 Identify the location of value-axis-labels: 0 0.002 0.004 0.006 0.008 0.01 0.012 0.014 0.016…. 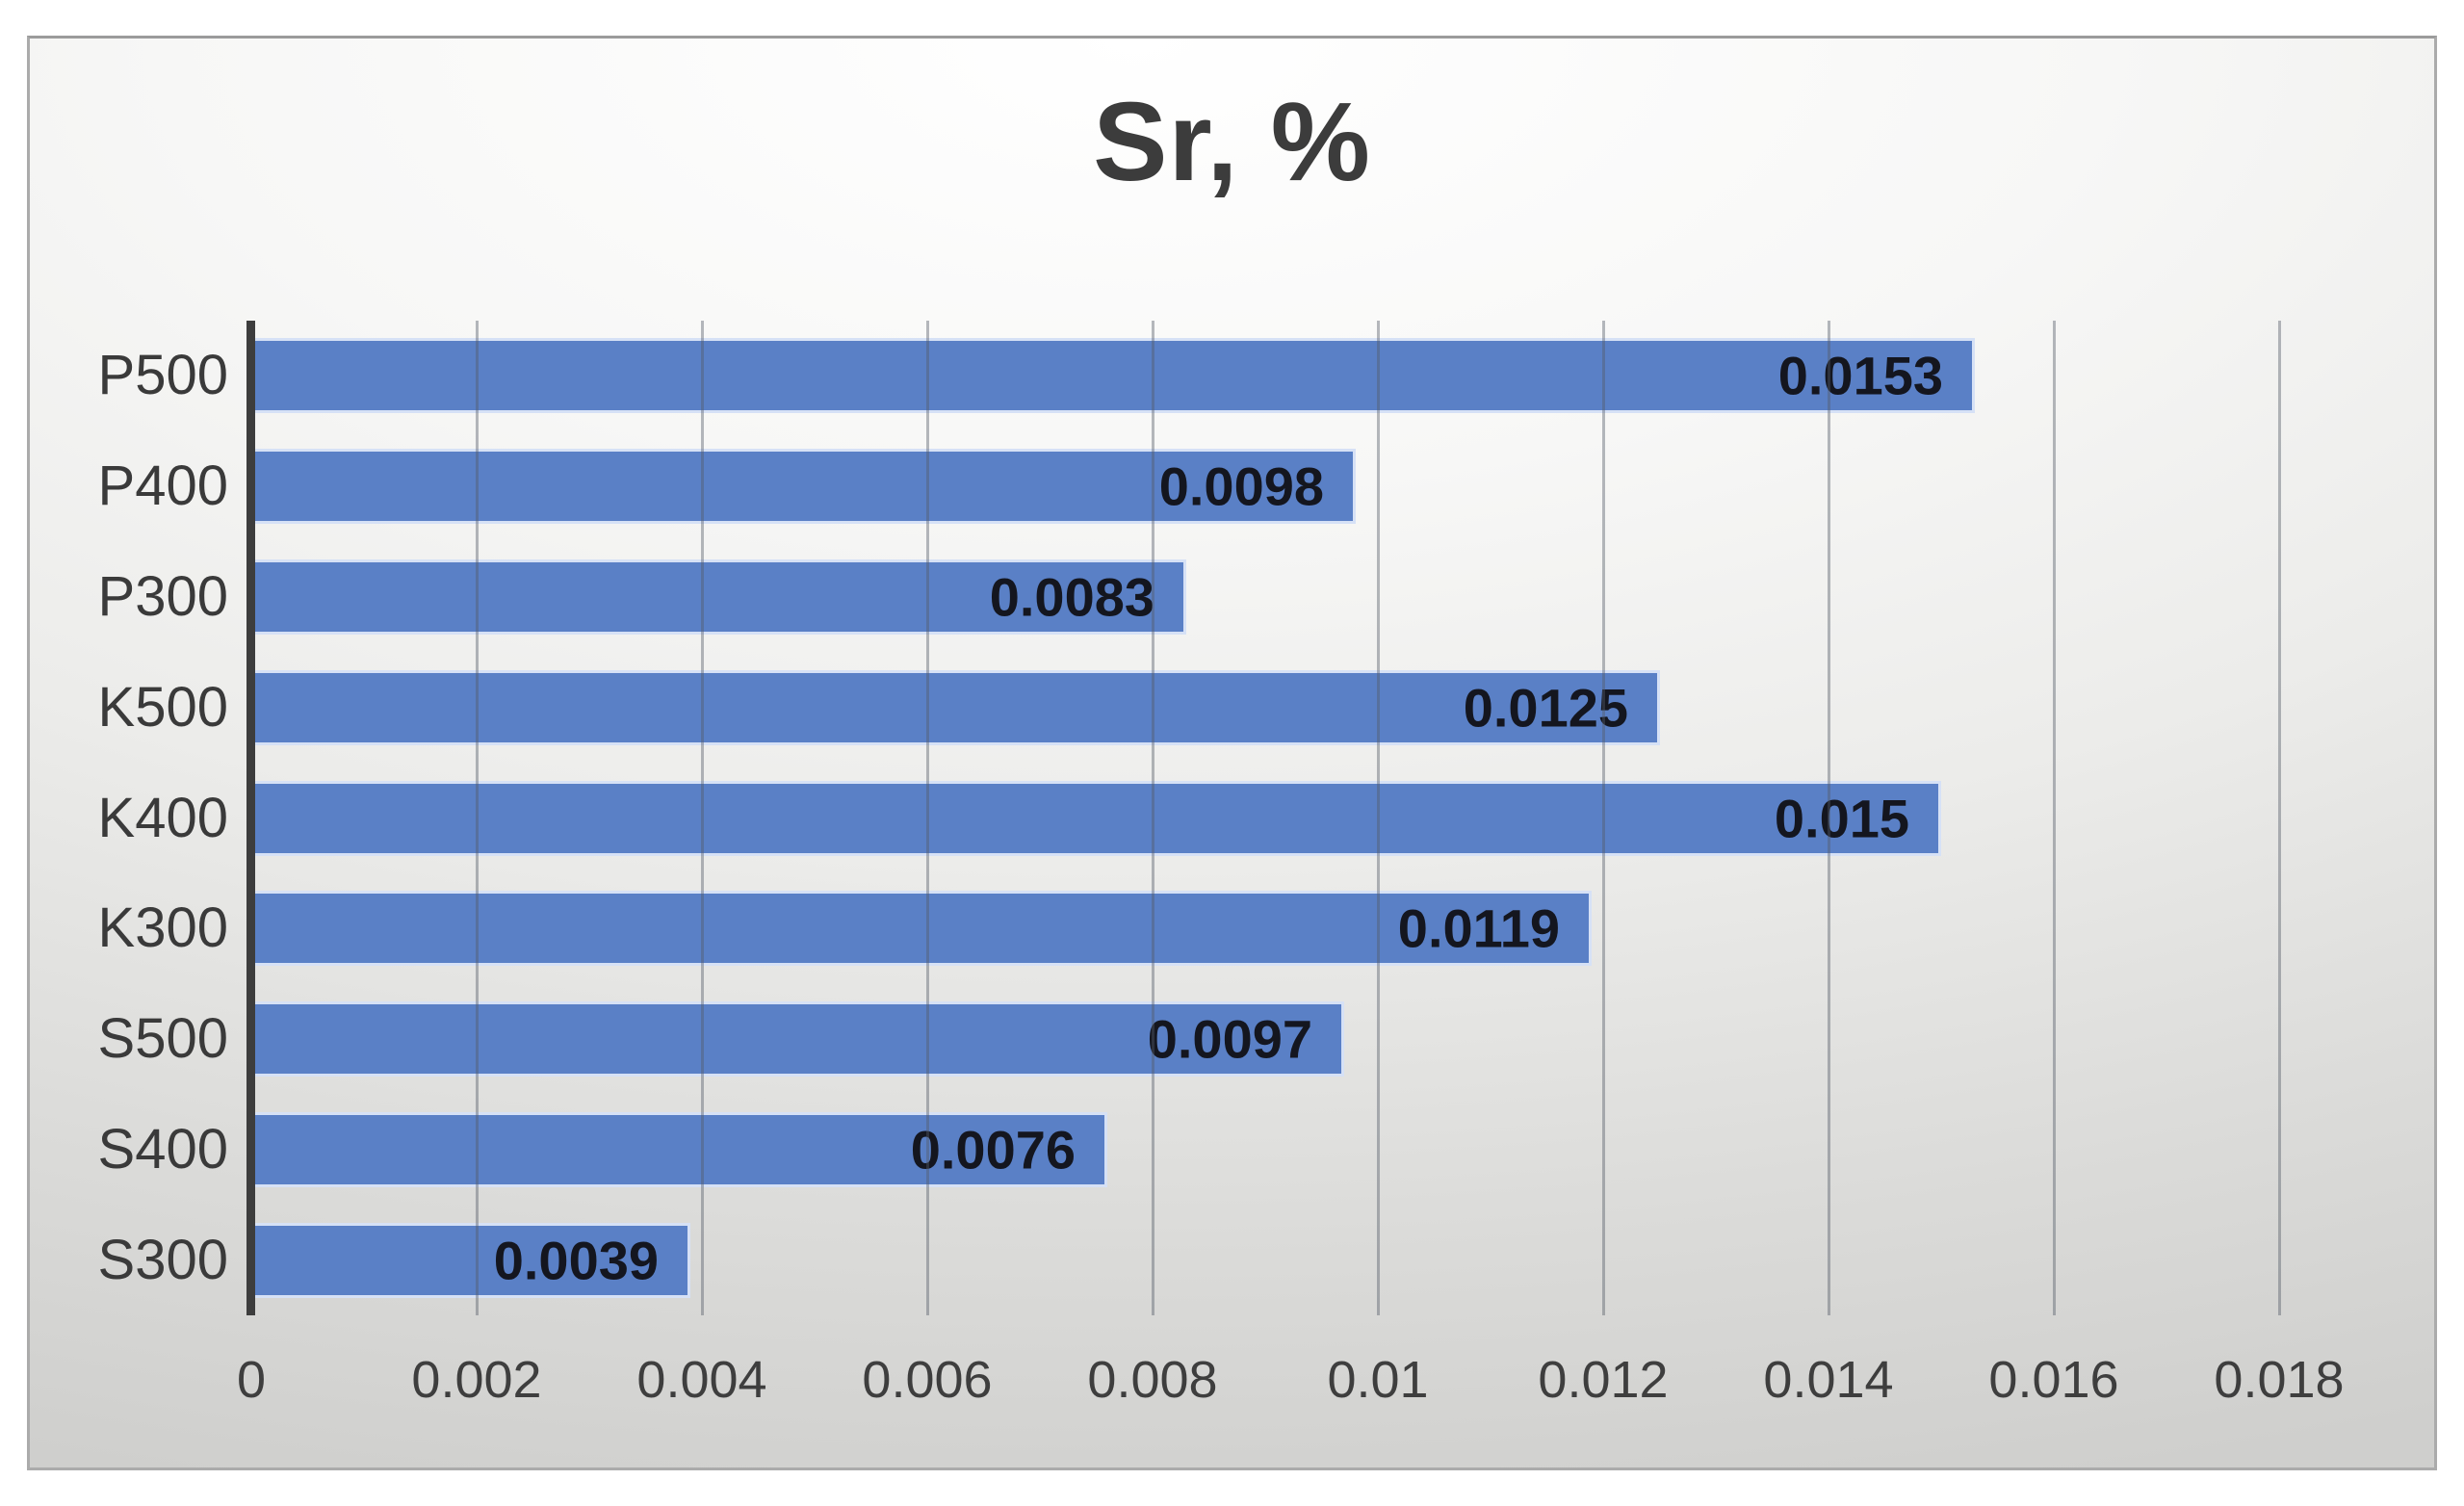
(1291, 1388).